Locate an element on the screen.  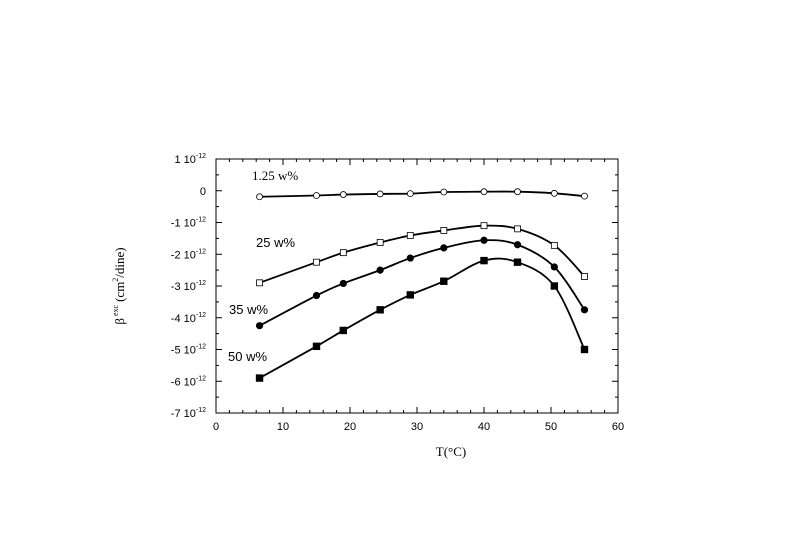
y-tick-label: 1 10-12 is located at coordinates (190, 159).